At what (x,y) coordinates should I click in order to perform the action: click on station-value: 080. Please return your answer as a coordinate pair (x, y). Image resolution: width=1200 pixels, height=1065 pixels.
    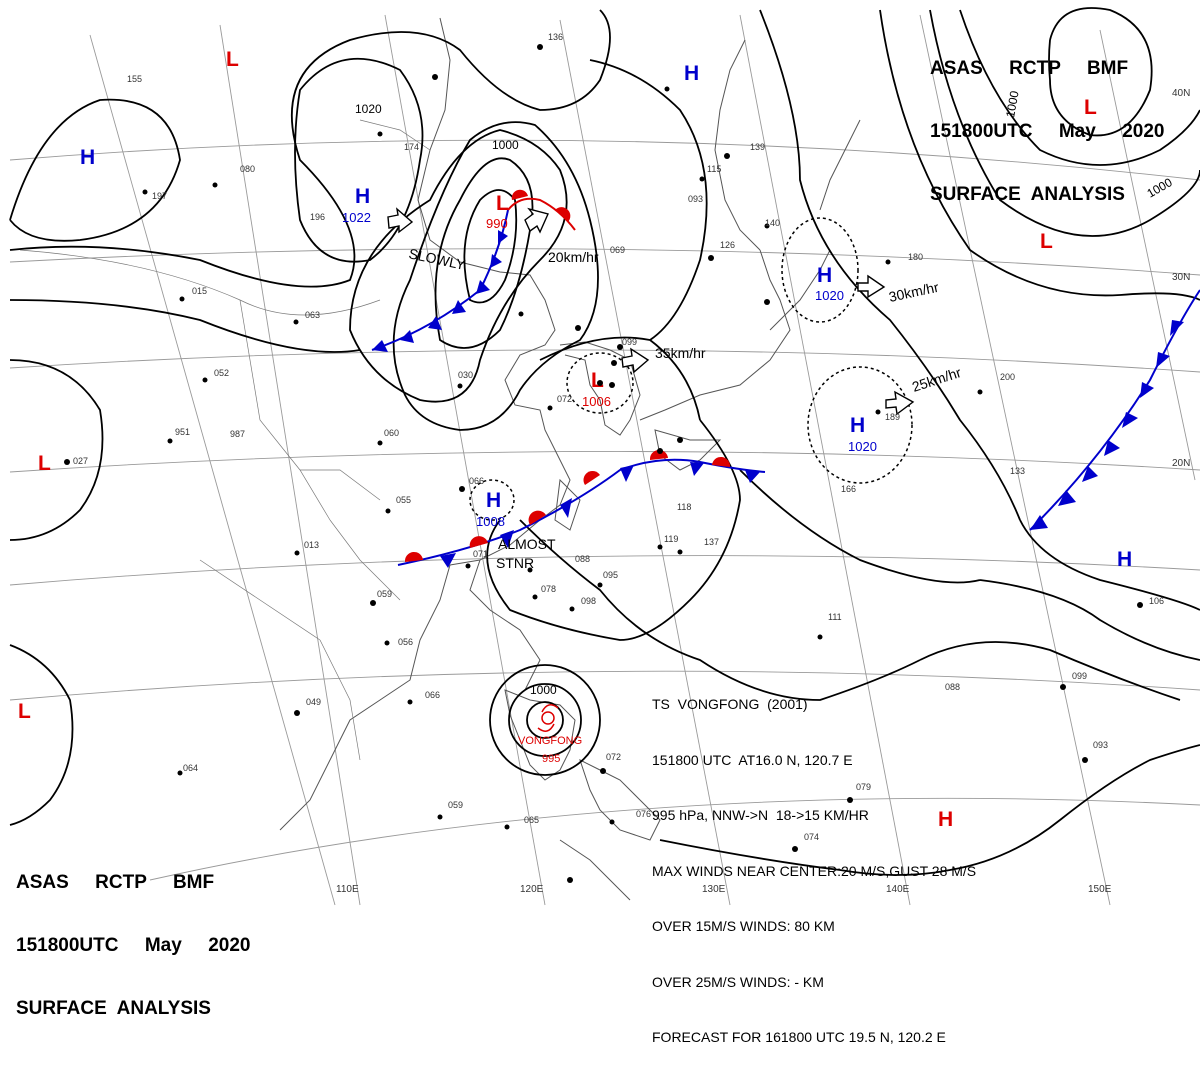
    Looking at the image, I should click on (247, 169).